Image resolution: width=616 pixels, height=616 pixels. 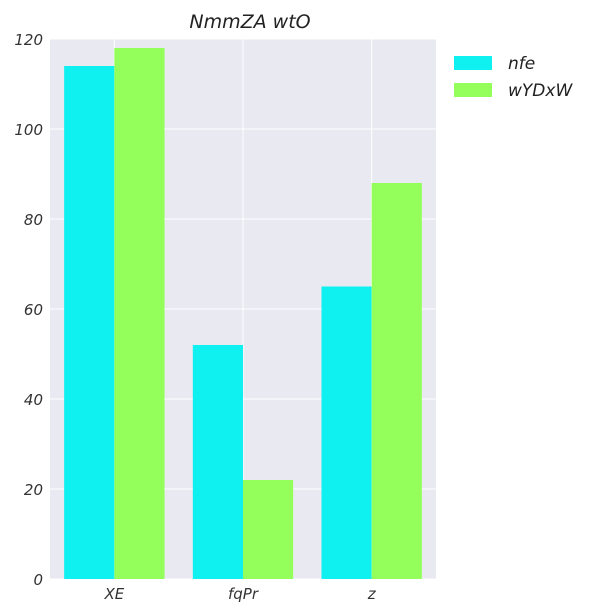 What do you see at coordinates (346, 432) in the screenshot?
I see `bar-nfe-z` at bounding box center [346, 432].